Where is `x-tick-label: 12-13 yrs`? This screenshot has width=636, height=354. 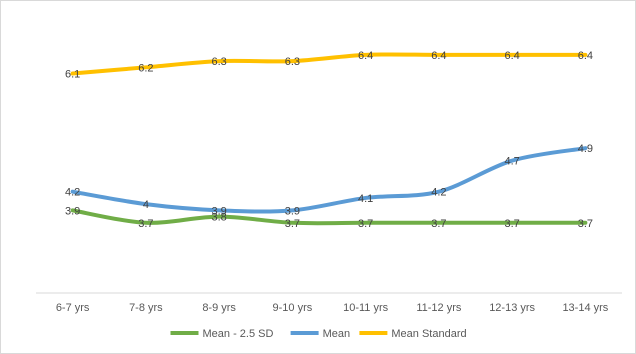 x-tick-label: 12-13 yrs is located at coordinates (512, 308).